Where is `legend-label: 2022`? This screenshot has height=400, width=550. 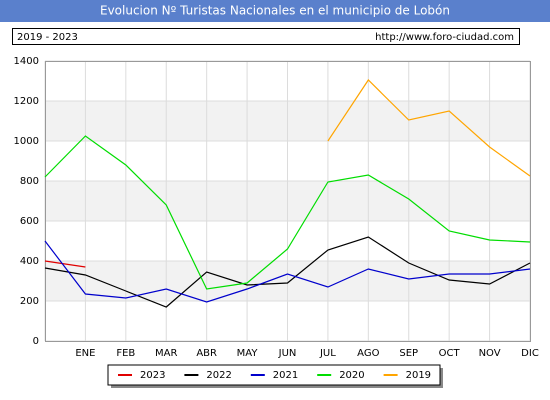
legend-label: 2022 is located at coordinates (218, 375).